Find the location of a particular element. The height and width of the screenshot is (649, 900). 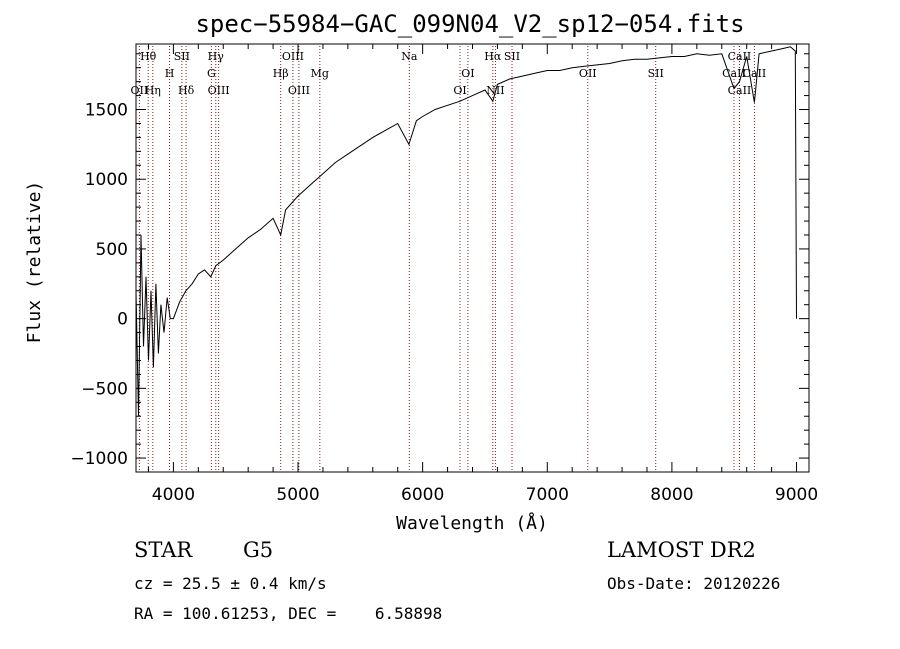

y-axis-label: Flux (relative) is located at coordinates (34, 262).